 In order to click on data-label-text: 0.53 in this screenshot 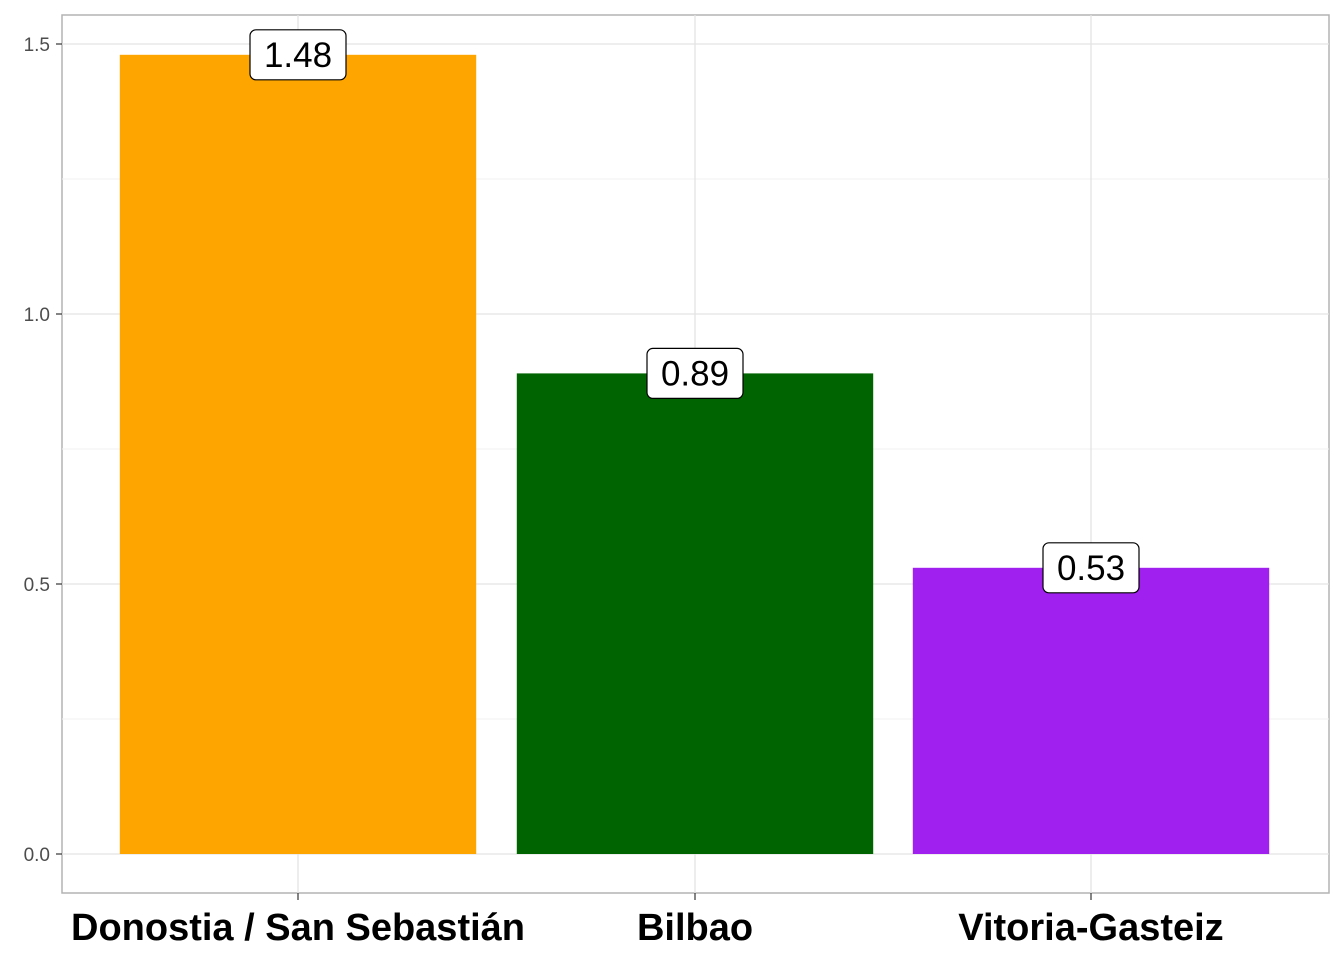, I will do `click(1091, 568)`.